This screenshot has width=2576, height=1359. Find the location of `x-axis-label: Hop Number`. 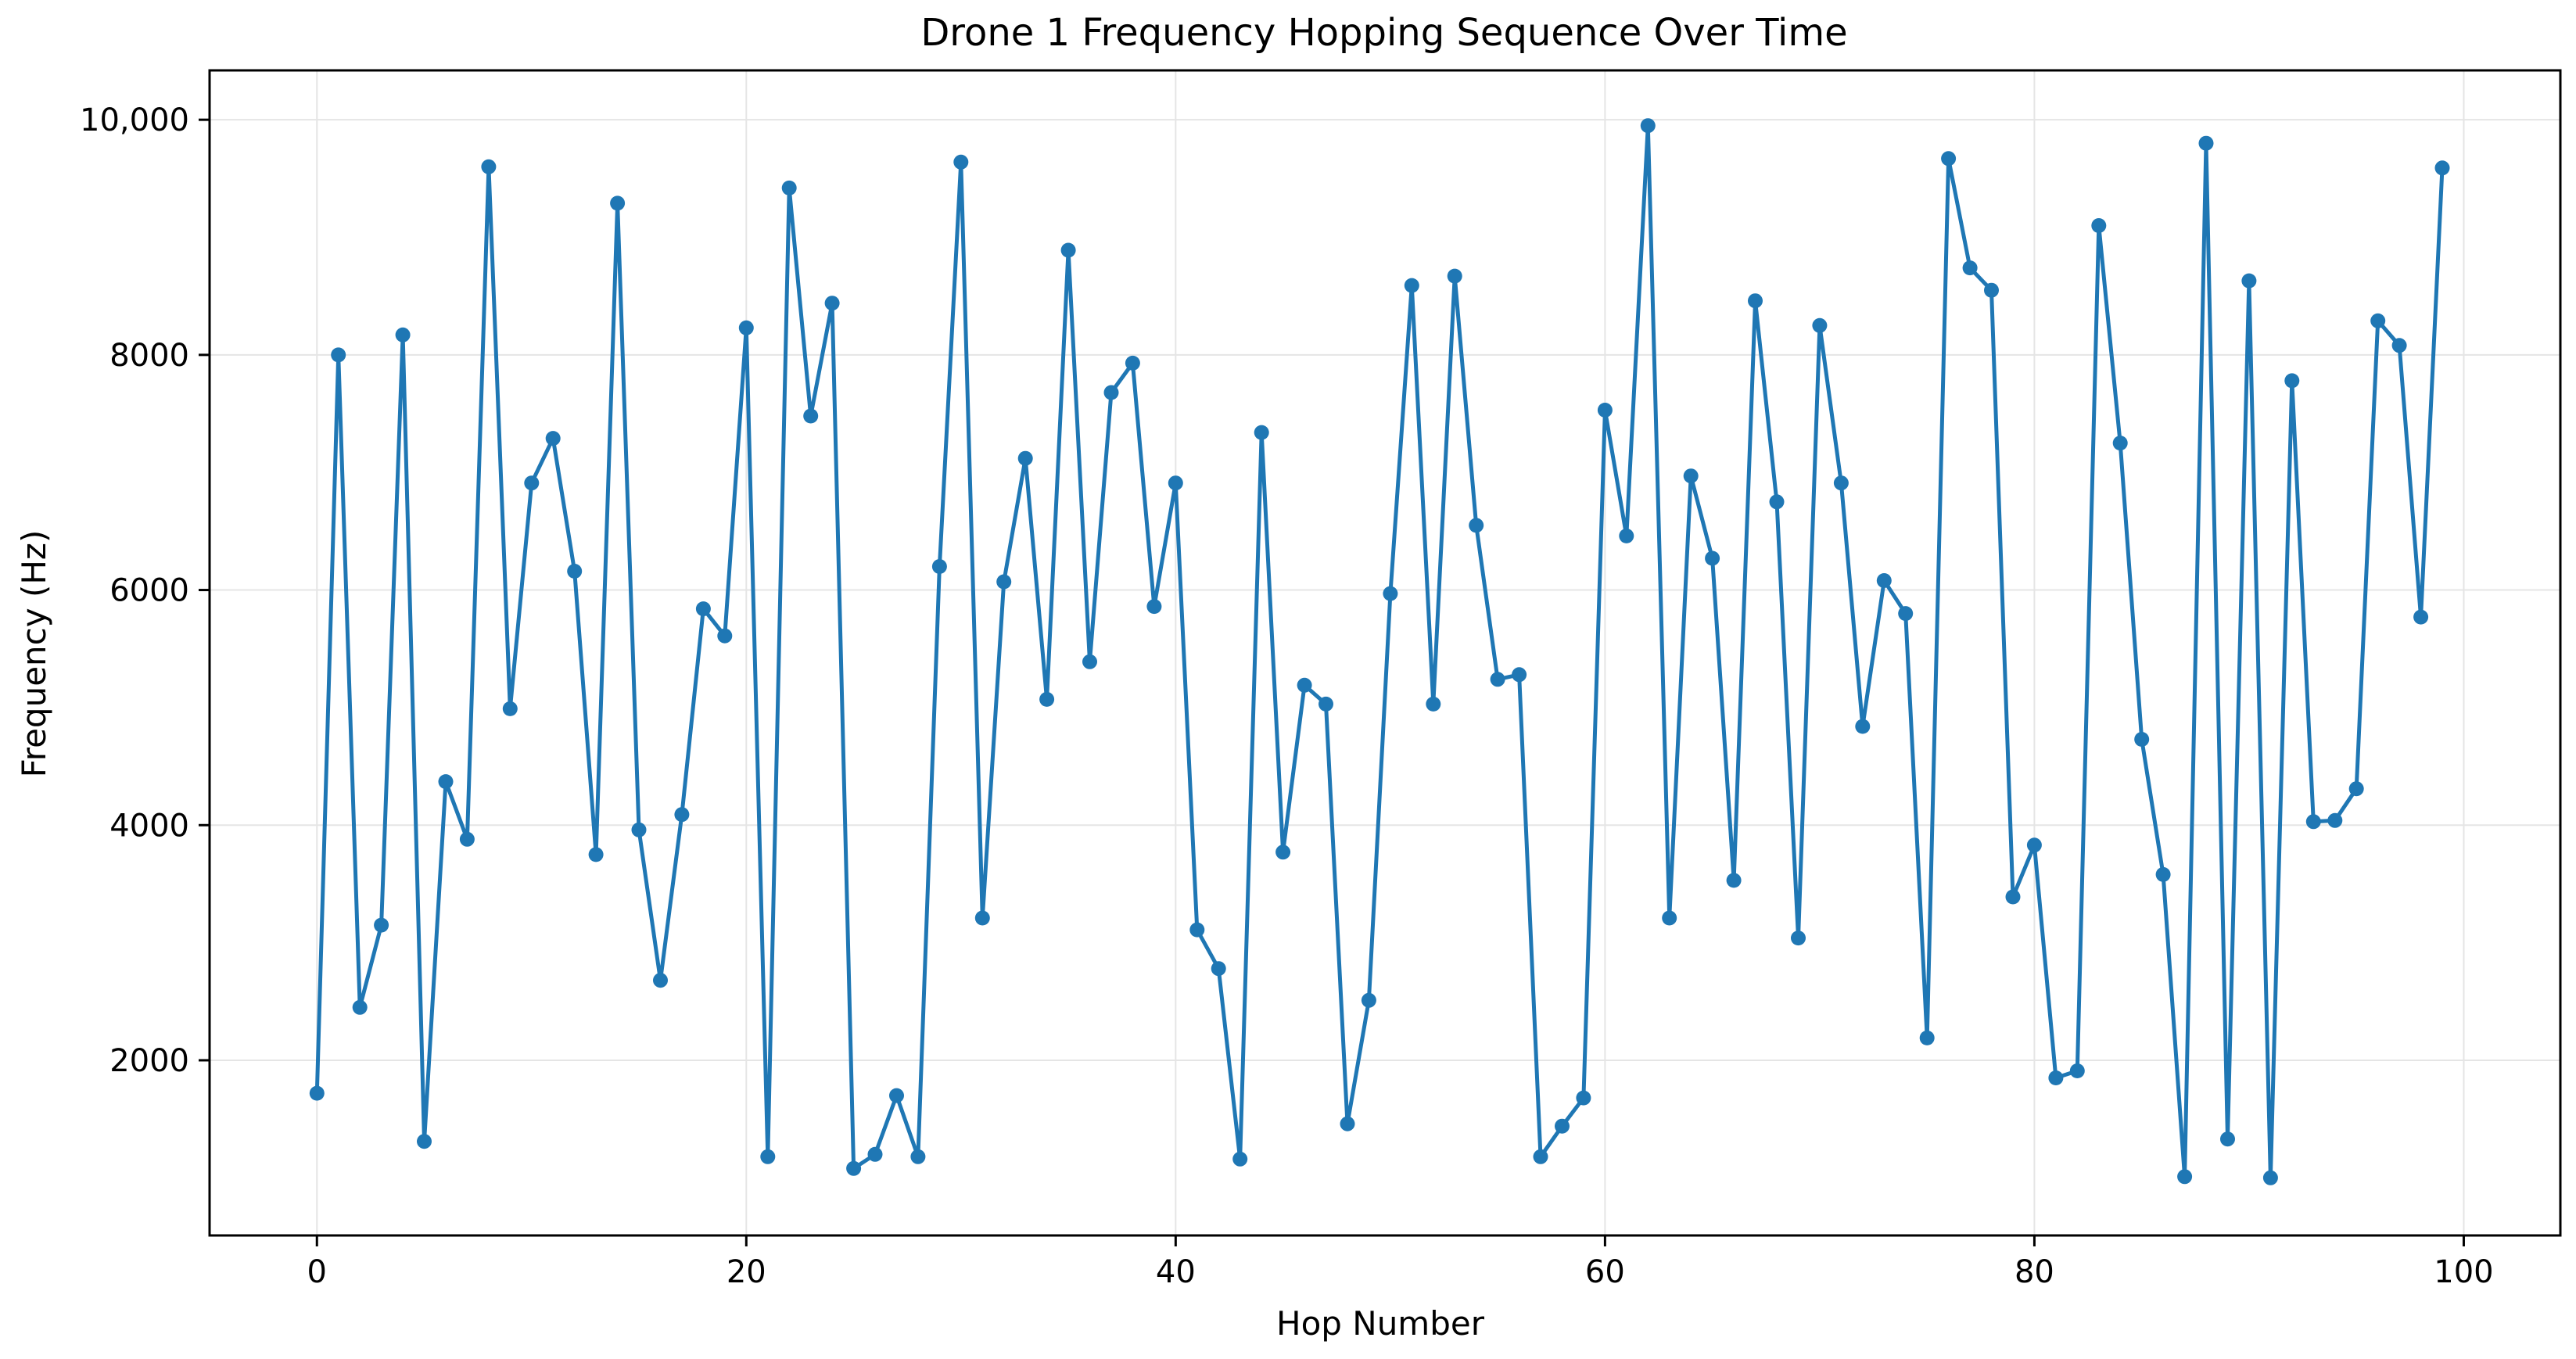

x-axis-label: Hop Number is located at coordinates (1380, 1323).